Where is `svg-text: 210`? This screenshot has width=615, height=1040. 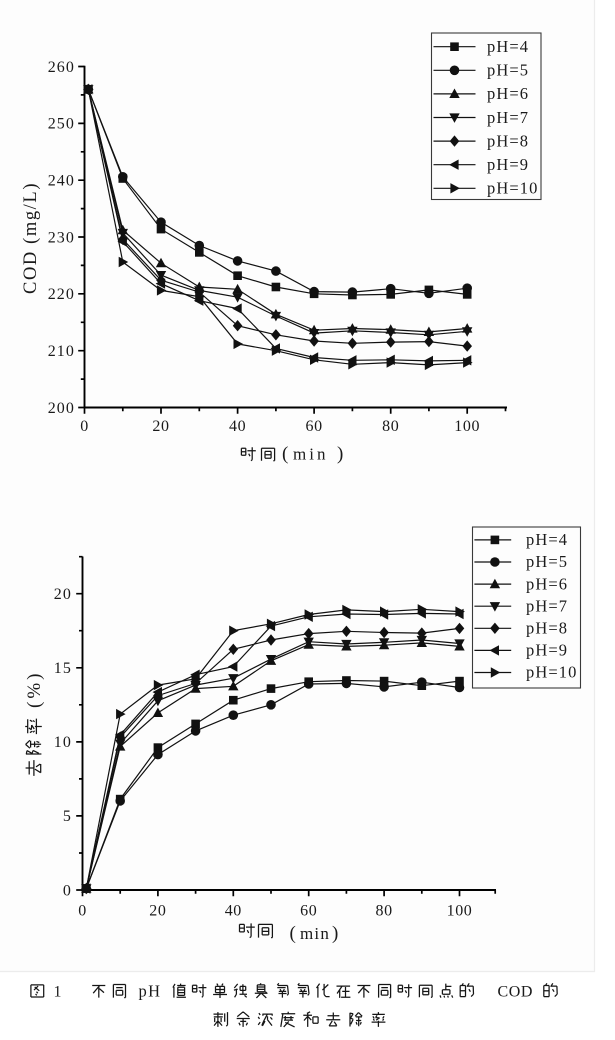 svg-text: 210 is located at coordinates (61, 351).